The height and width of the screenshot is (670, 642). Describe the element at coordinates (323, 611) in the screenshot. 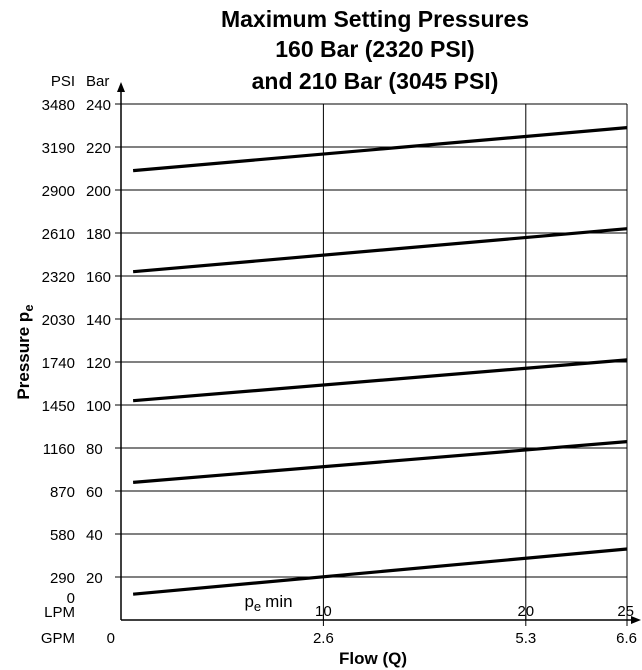

I see `lpm-tick-label: 10` at that location.